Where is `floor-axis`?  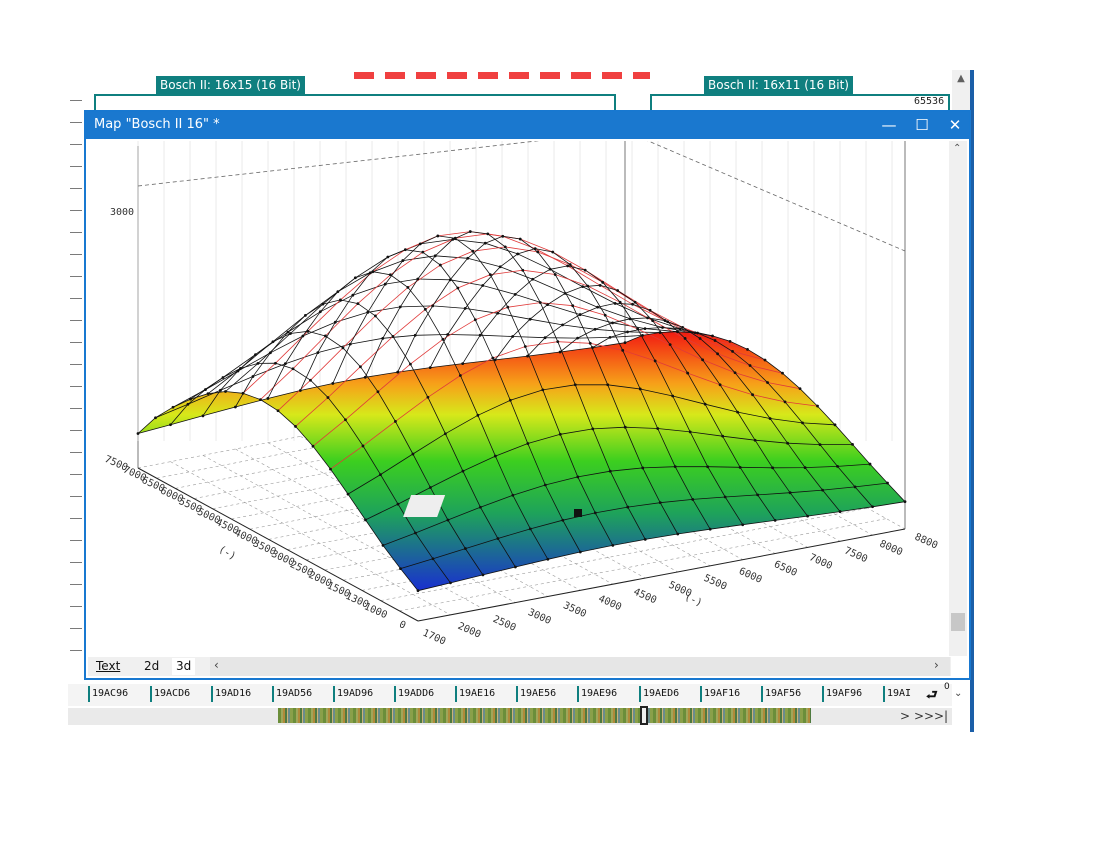
floor-axis is located at coordinates (278, 544).